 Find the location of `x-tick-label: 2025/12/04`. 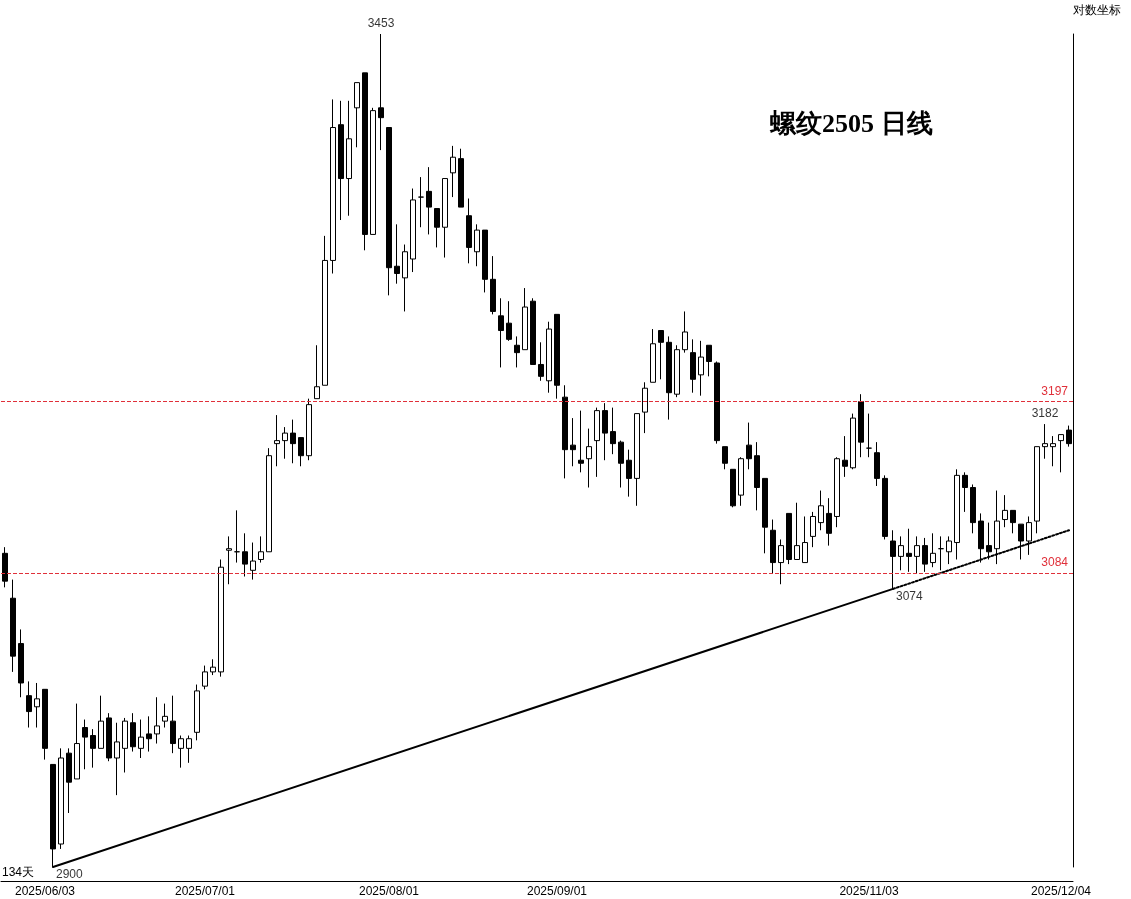

x-tick-label: 2025/12/04 is located at coordinates (1061, 891).